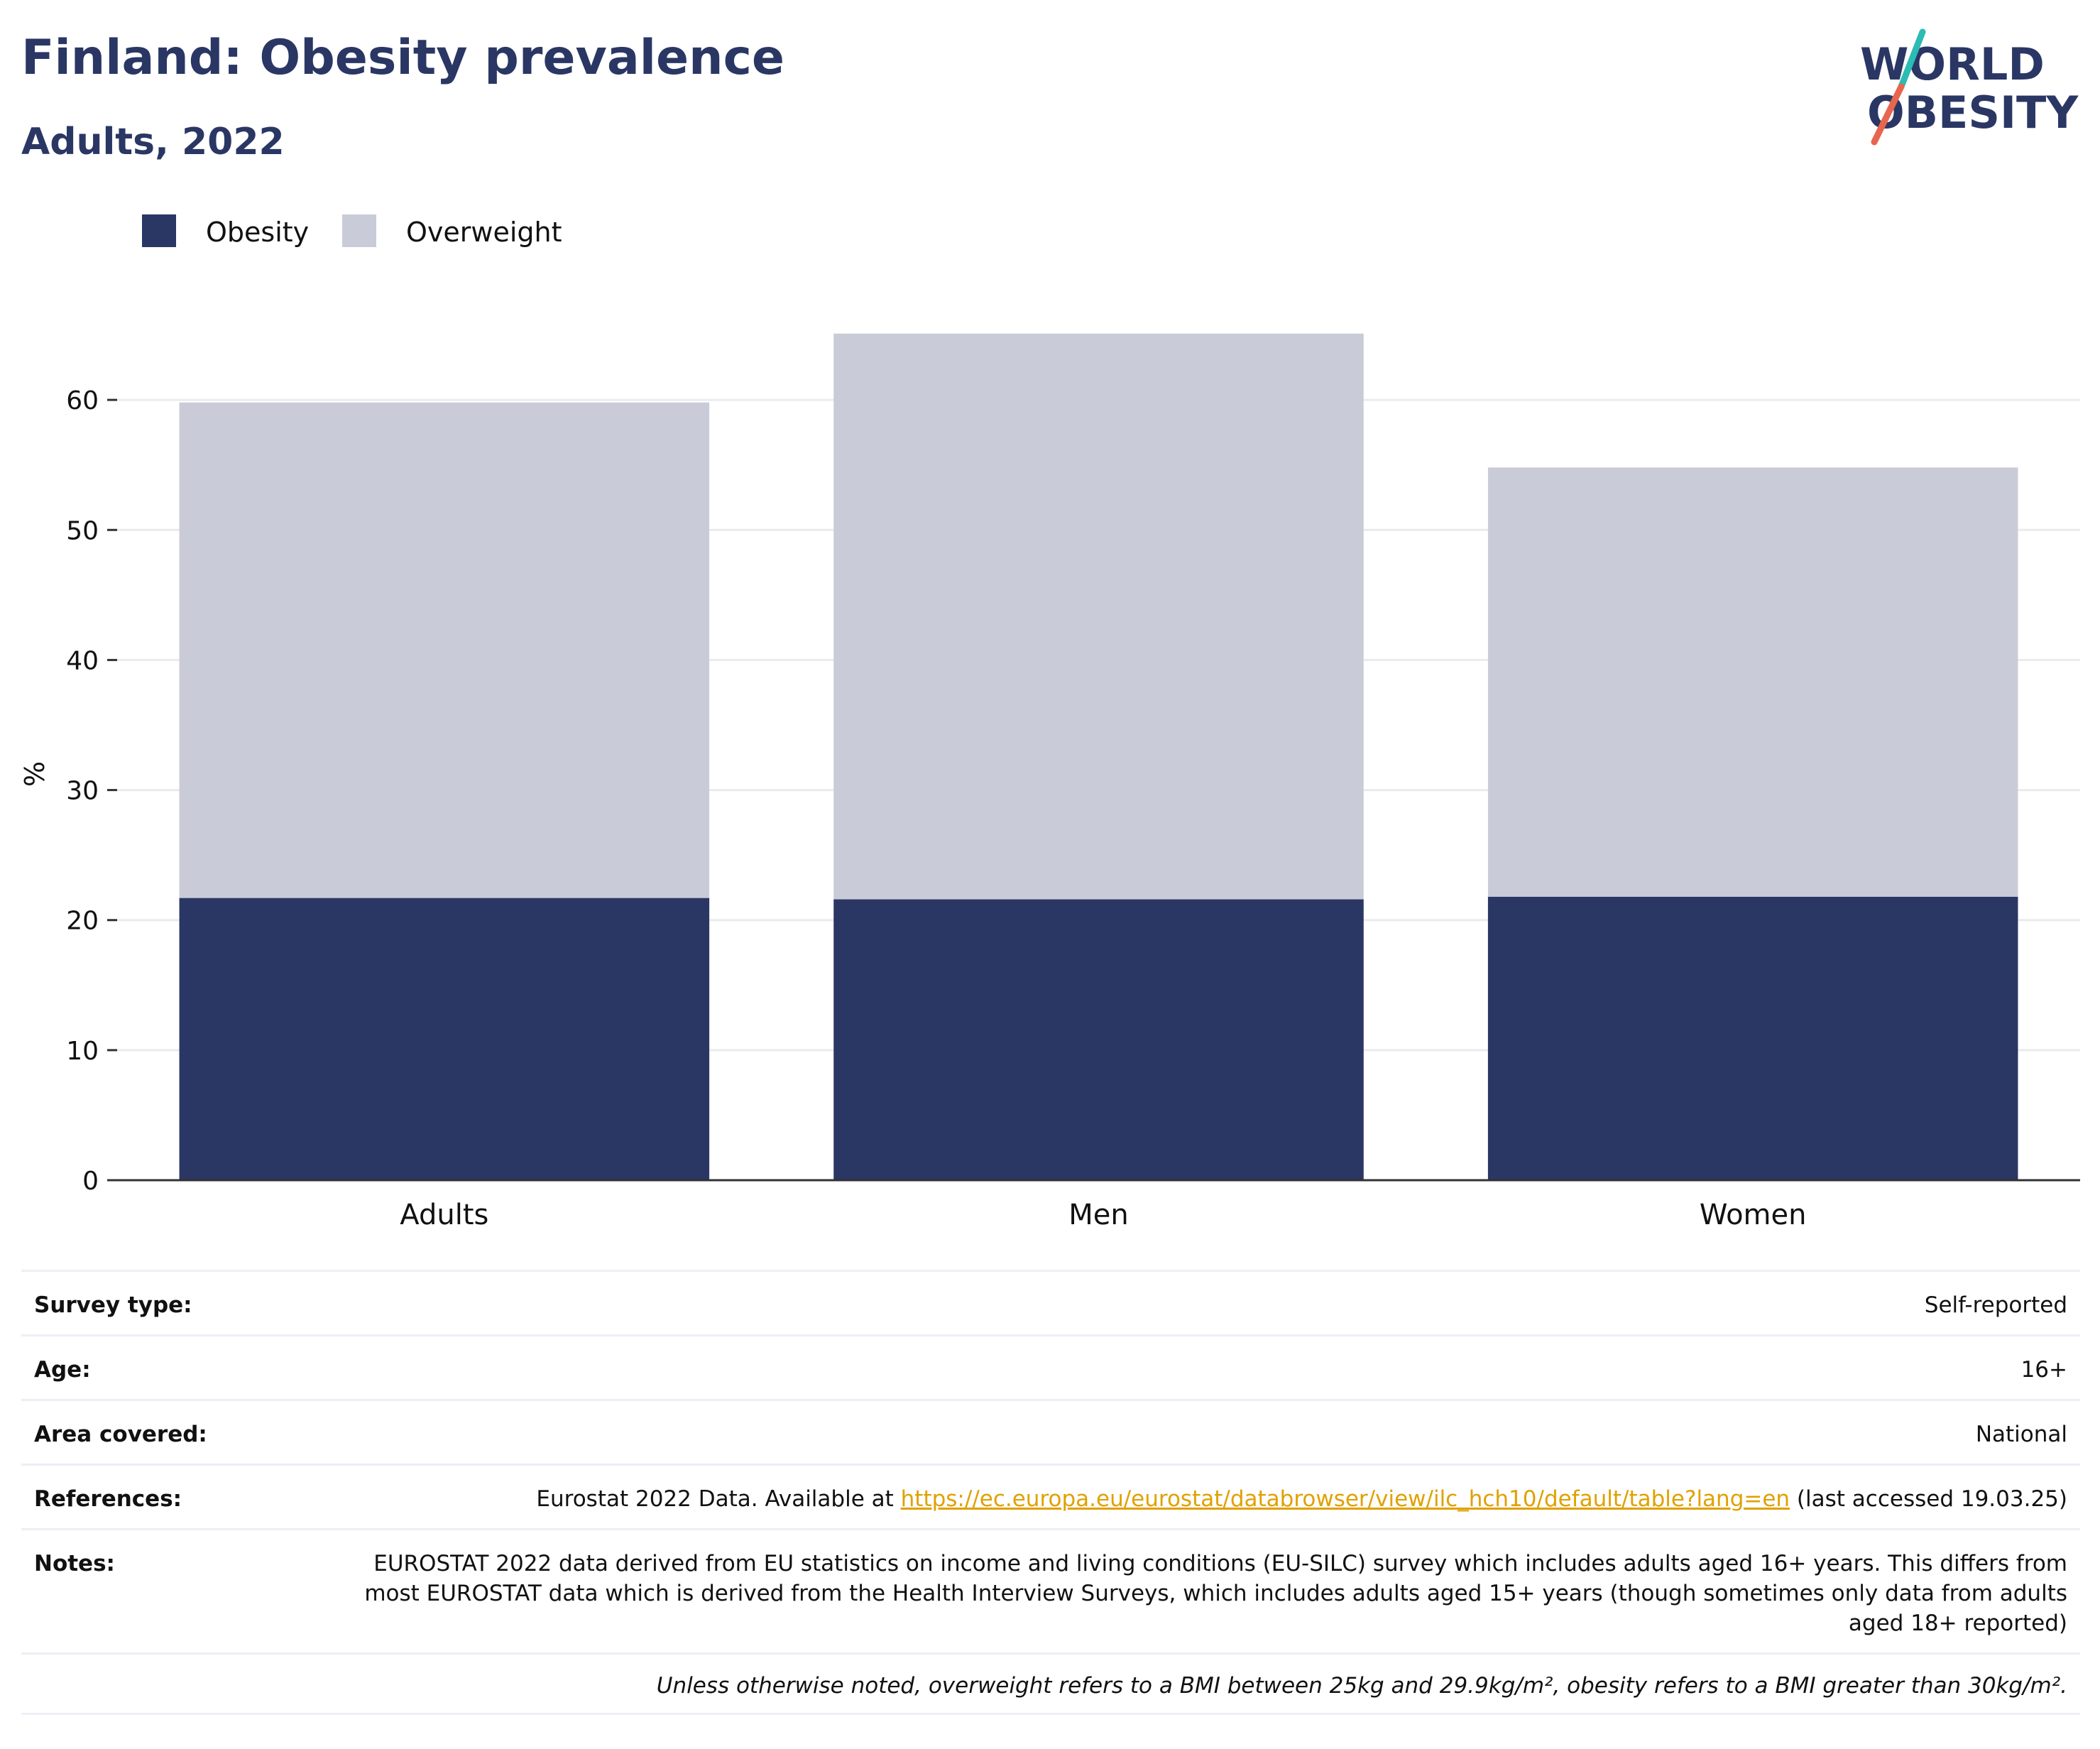 Image resolution: width=2100 pixels, height=1749 pixels. Describe the element at coordinates (2043, 1370) in the screenshot. I see `info-row-value: 16+` at that location.